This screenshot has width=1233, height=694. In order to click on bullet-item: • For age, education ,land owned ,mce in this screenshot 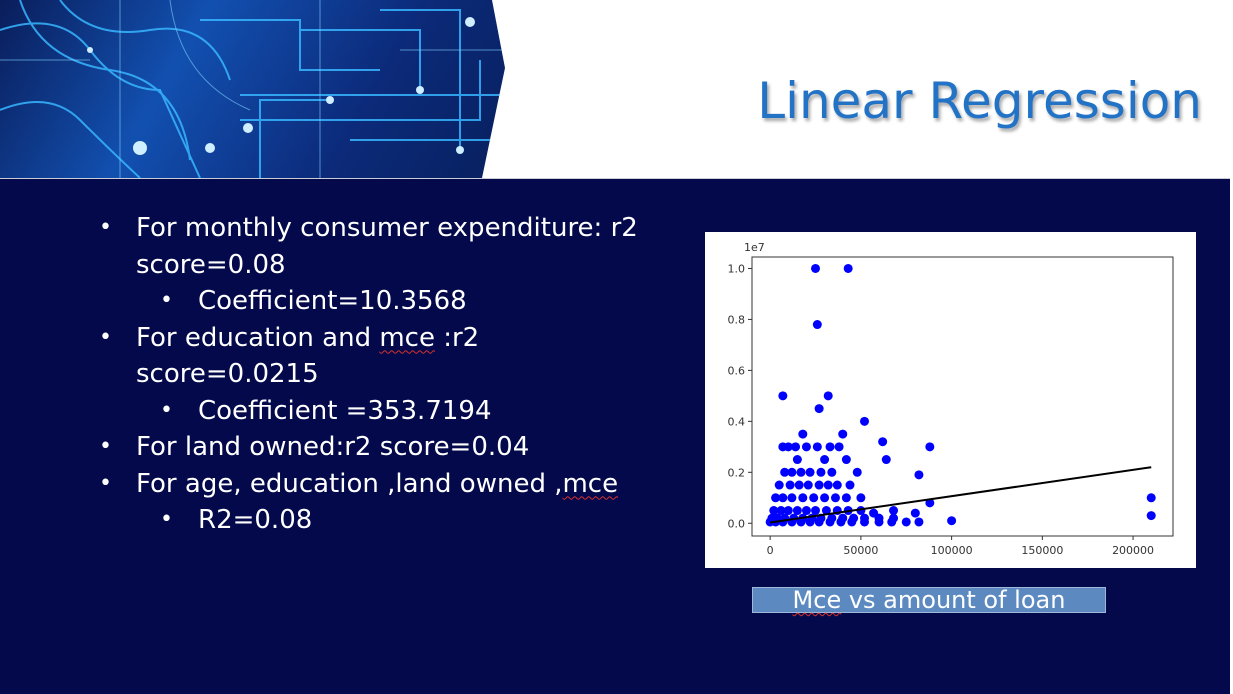, I will do `click(376, 484)`.